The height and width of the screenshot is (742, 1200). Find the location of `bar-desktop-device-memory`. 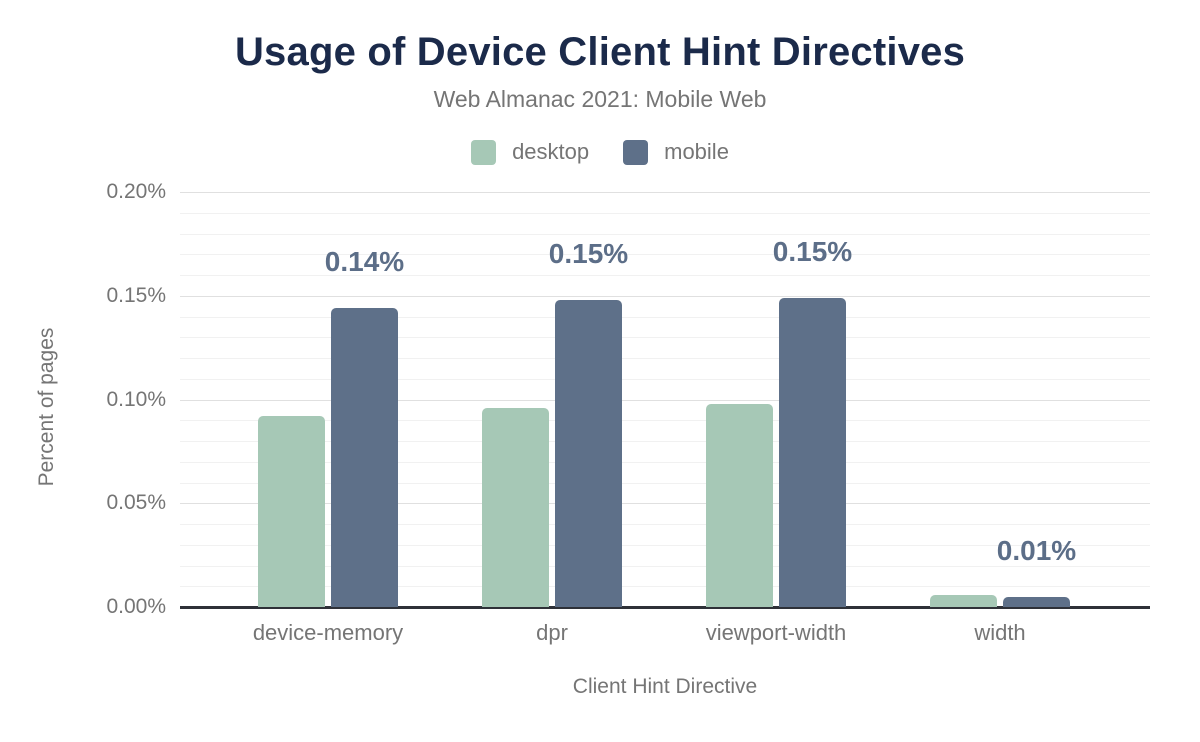

bar-desktop-device-memory is located at coordinates (291, 511).